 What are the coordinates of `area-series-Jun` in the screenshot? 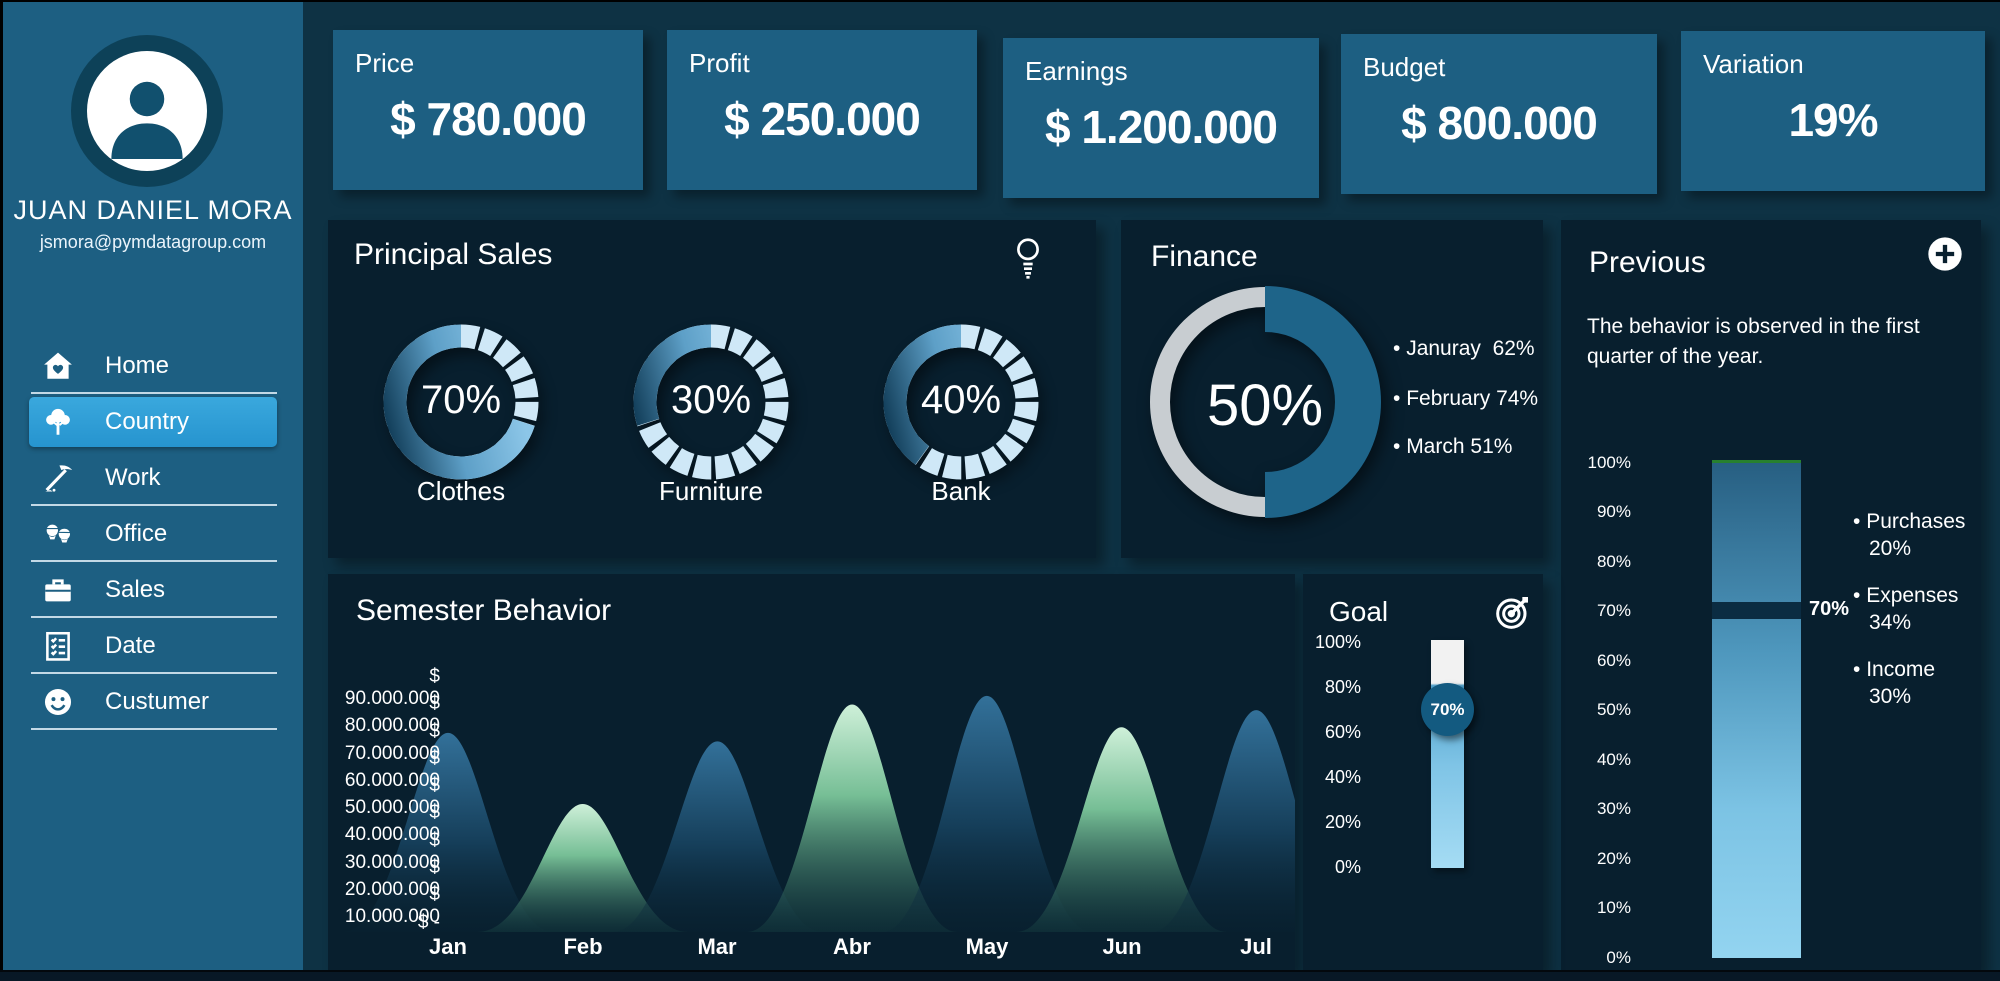 It's located at (1121, 829).